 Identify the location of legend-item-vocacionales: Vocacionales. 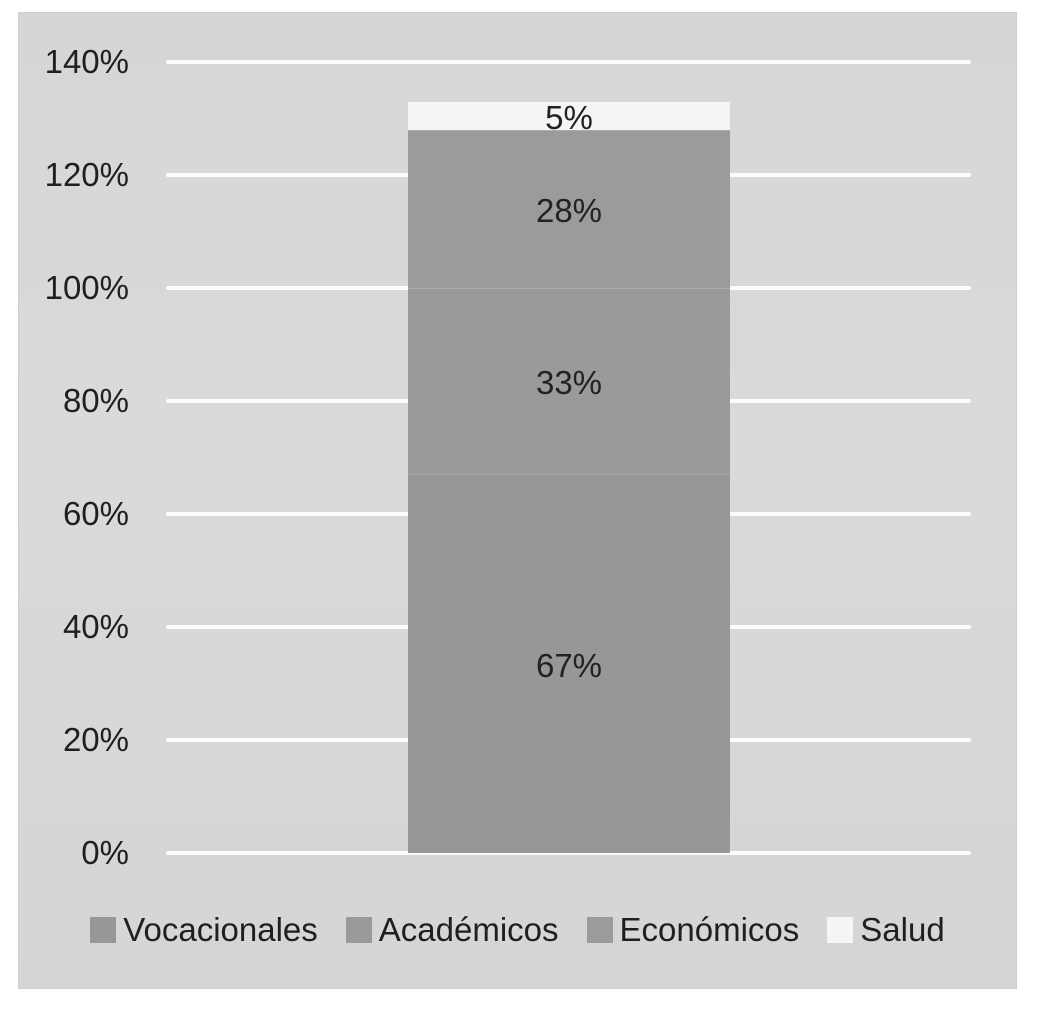
(204, 930).